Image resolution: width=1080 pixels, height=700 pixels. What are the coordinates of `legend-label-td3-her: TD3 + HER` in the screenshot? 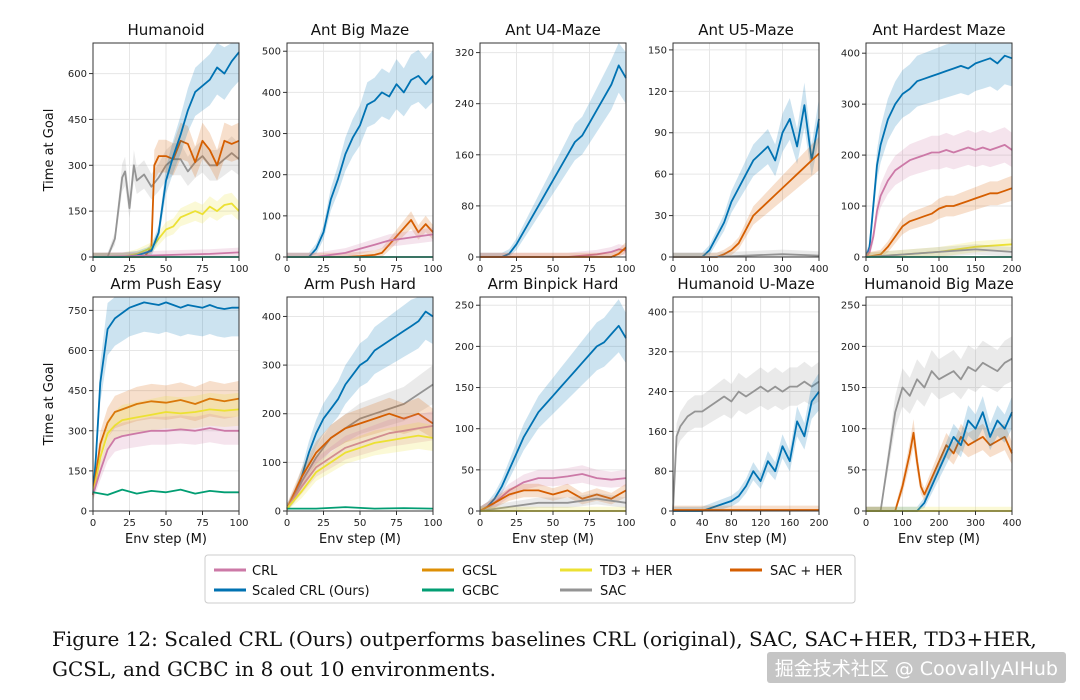 It's located at (635, 571).